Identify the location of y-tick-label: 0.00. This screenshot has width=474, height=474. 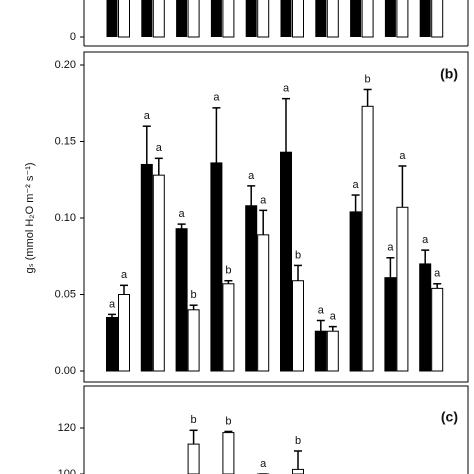
(65, 371).